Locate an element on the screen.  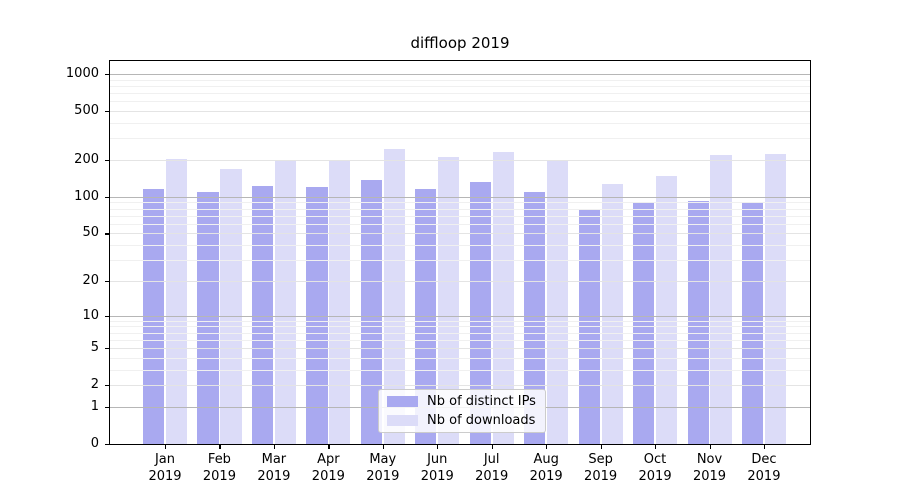
x-tick-label: Nov 2019 is located at coordinates (710, 468).